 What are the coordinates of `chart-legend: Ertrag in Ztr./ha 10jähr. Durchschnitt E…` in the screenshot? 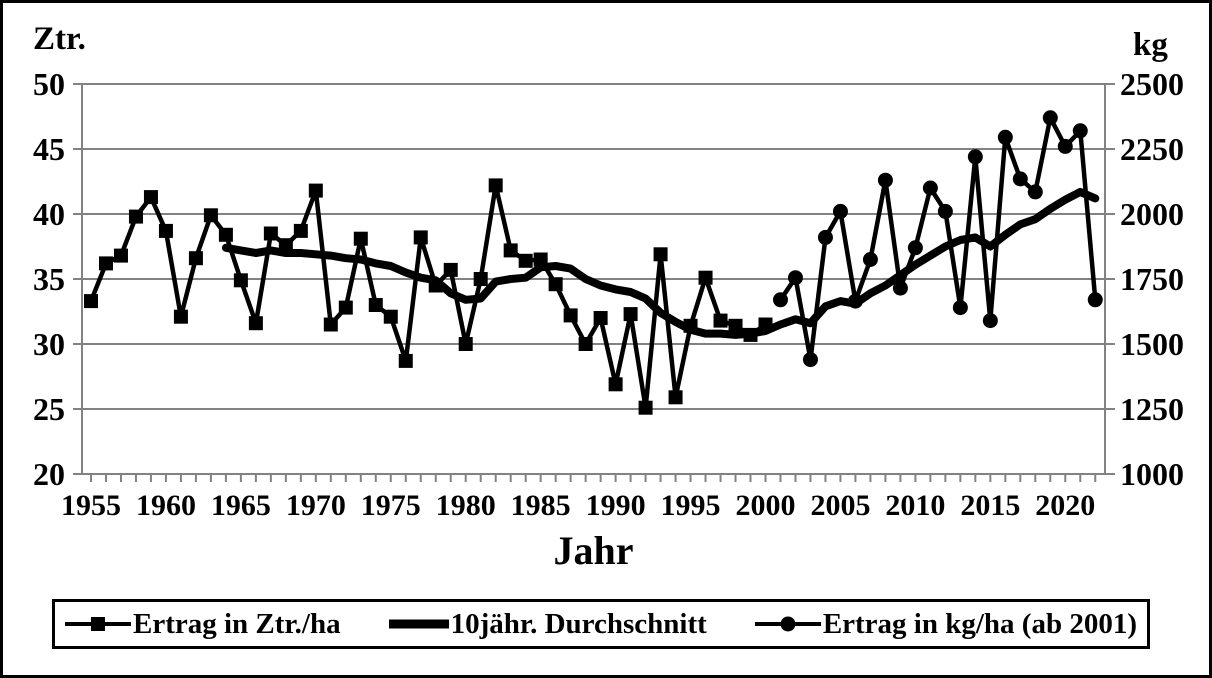 It's located at (601, 624).